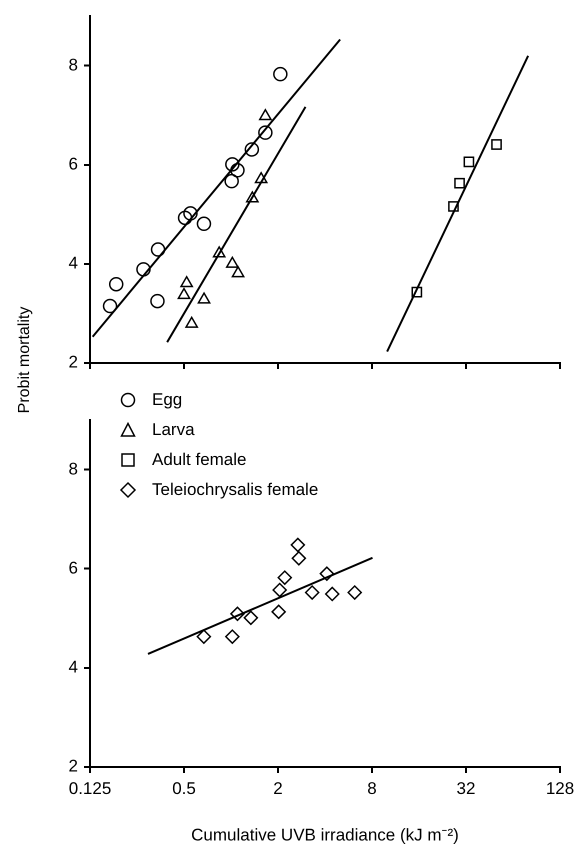 This screenshot has height=850, width=582. Describe the element at coordinates (25, 360) in the screenshot. I see `y-axis-title: Probit mortality` at that location.